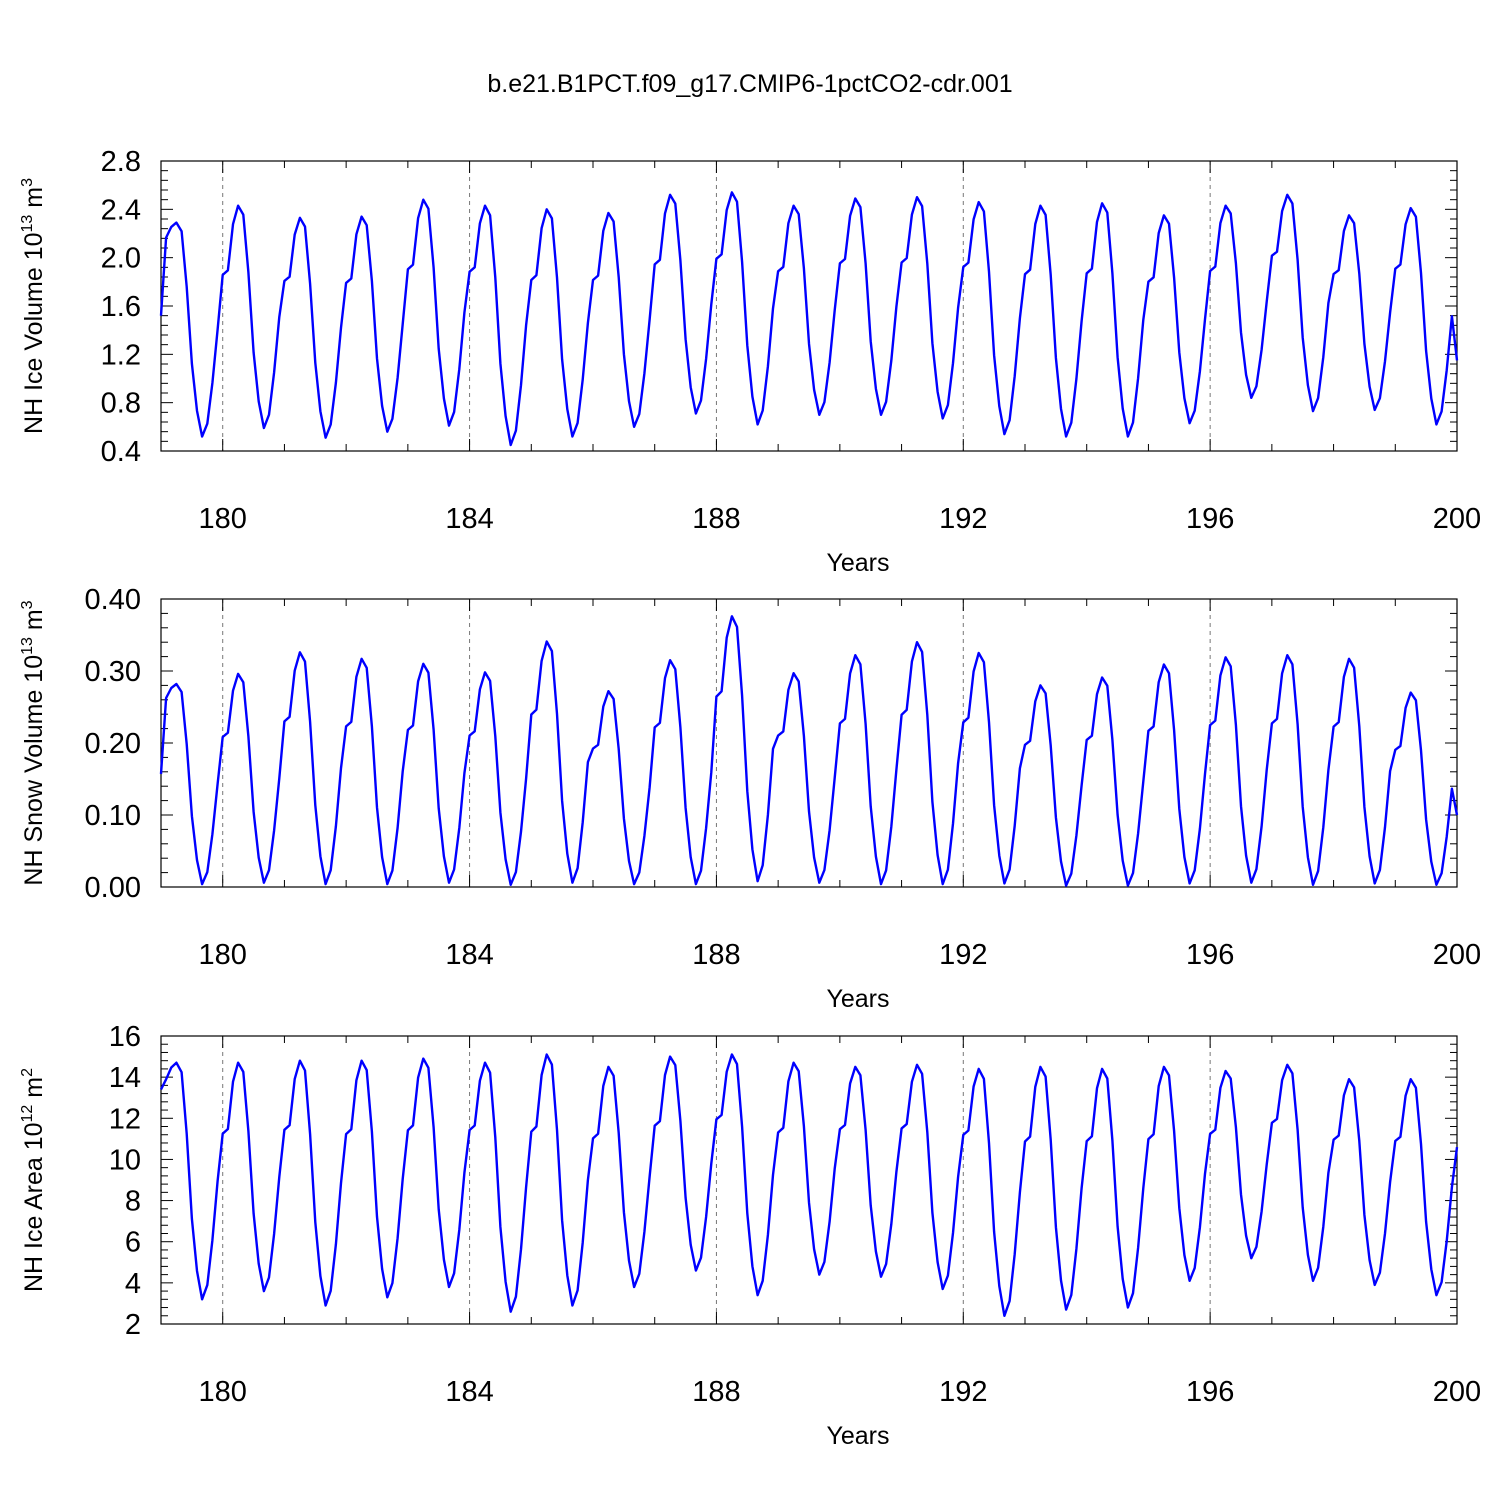  What do you see at coordinates (133, 1325) in the screenshot?
I see `y-tick-label: 2` at bounding box center [133, 1325].